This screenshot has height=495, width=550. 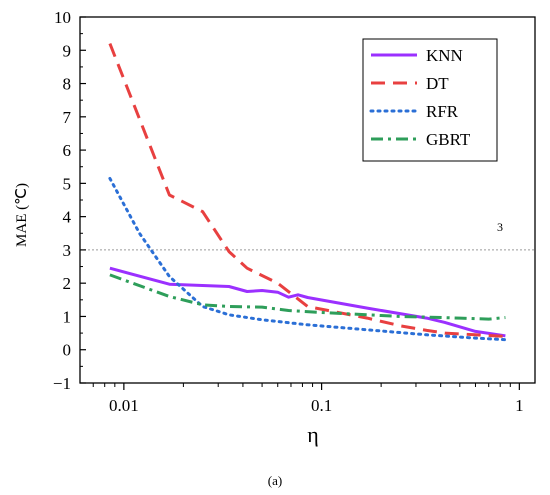 I want to click on y-tick-label: −1, so click(x=62, y=383).